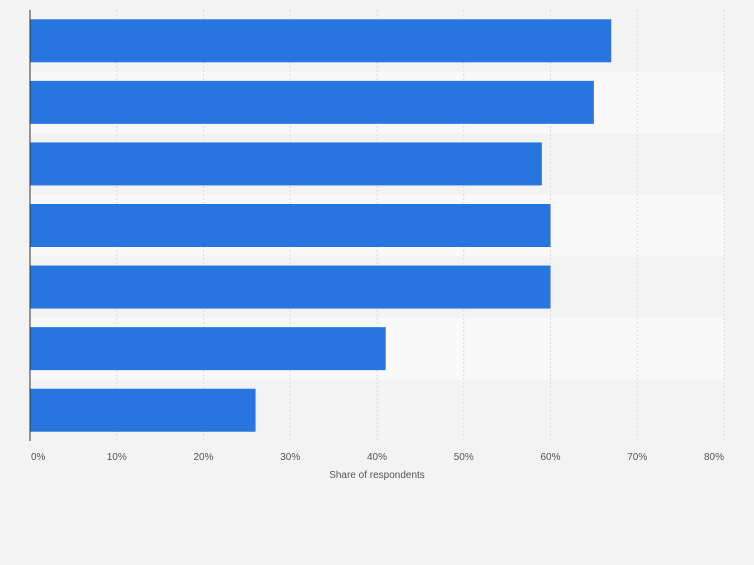  What do you see at coordinates (117, 457) in the screenshot?
I see `x-tick-label: 10%` at bounding box center [117, 457].